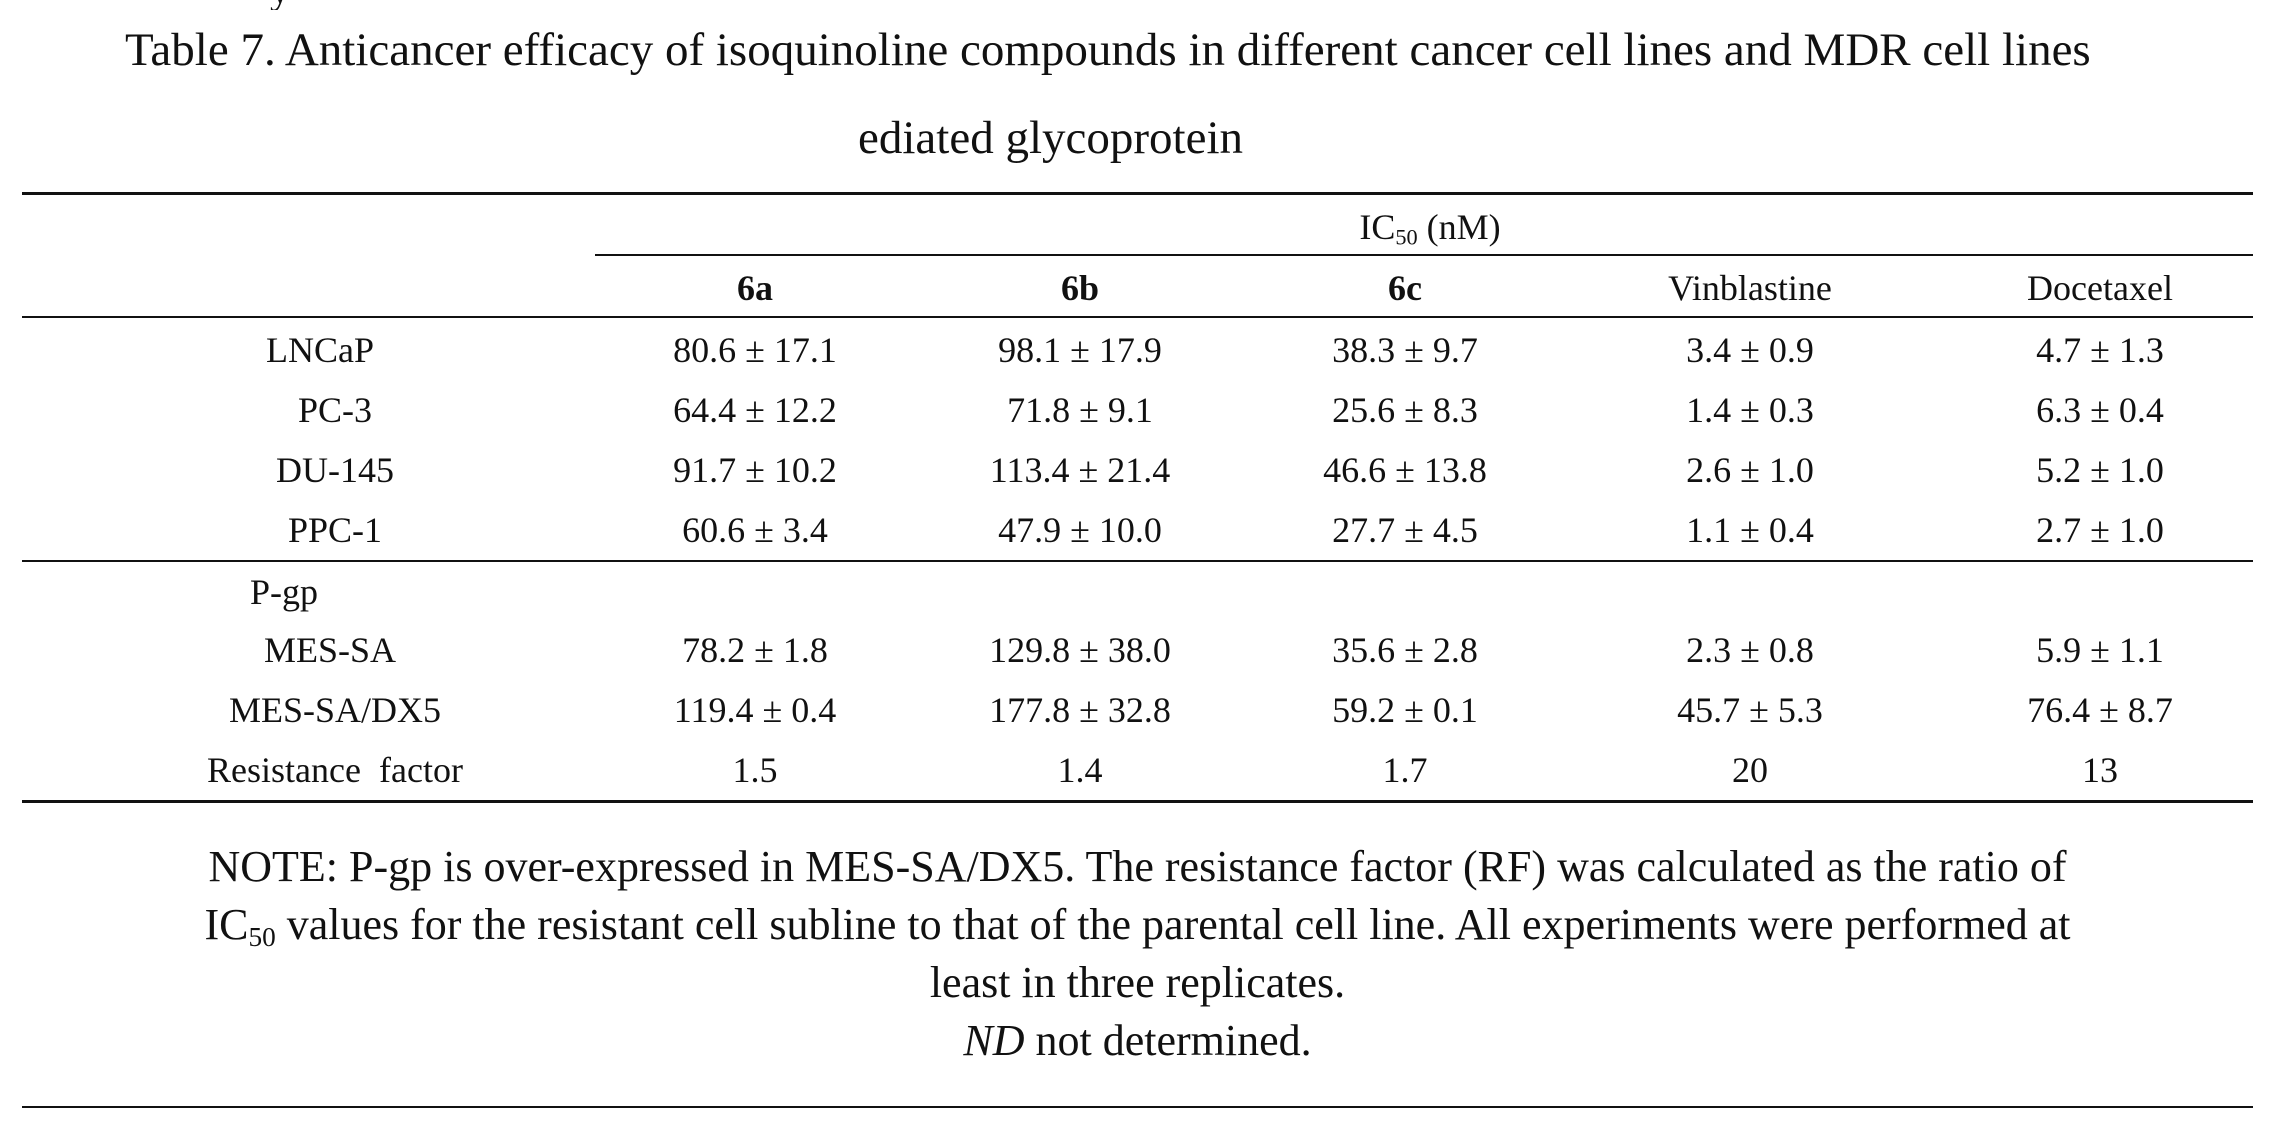 The height and width of the screenshot is (1124, 2275). What do you see at coordinates (755, 350) in the screenshot?
I see `table-cell: 80.6 ± 17.1` at bounding box center [755, 350].